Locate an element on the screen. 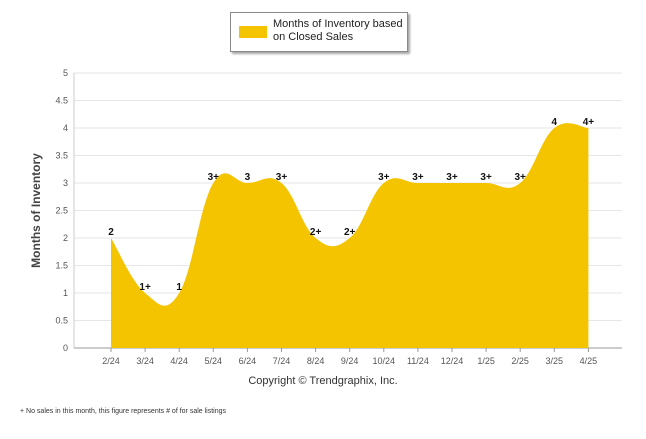  data-label: 4 is located at coordinates (555, 122).